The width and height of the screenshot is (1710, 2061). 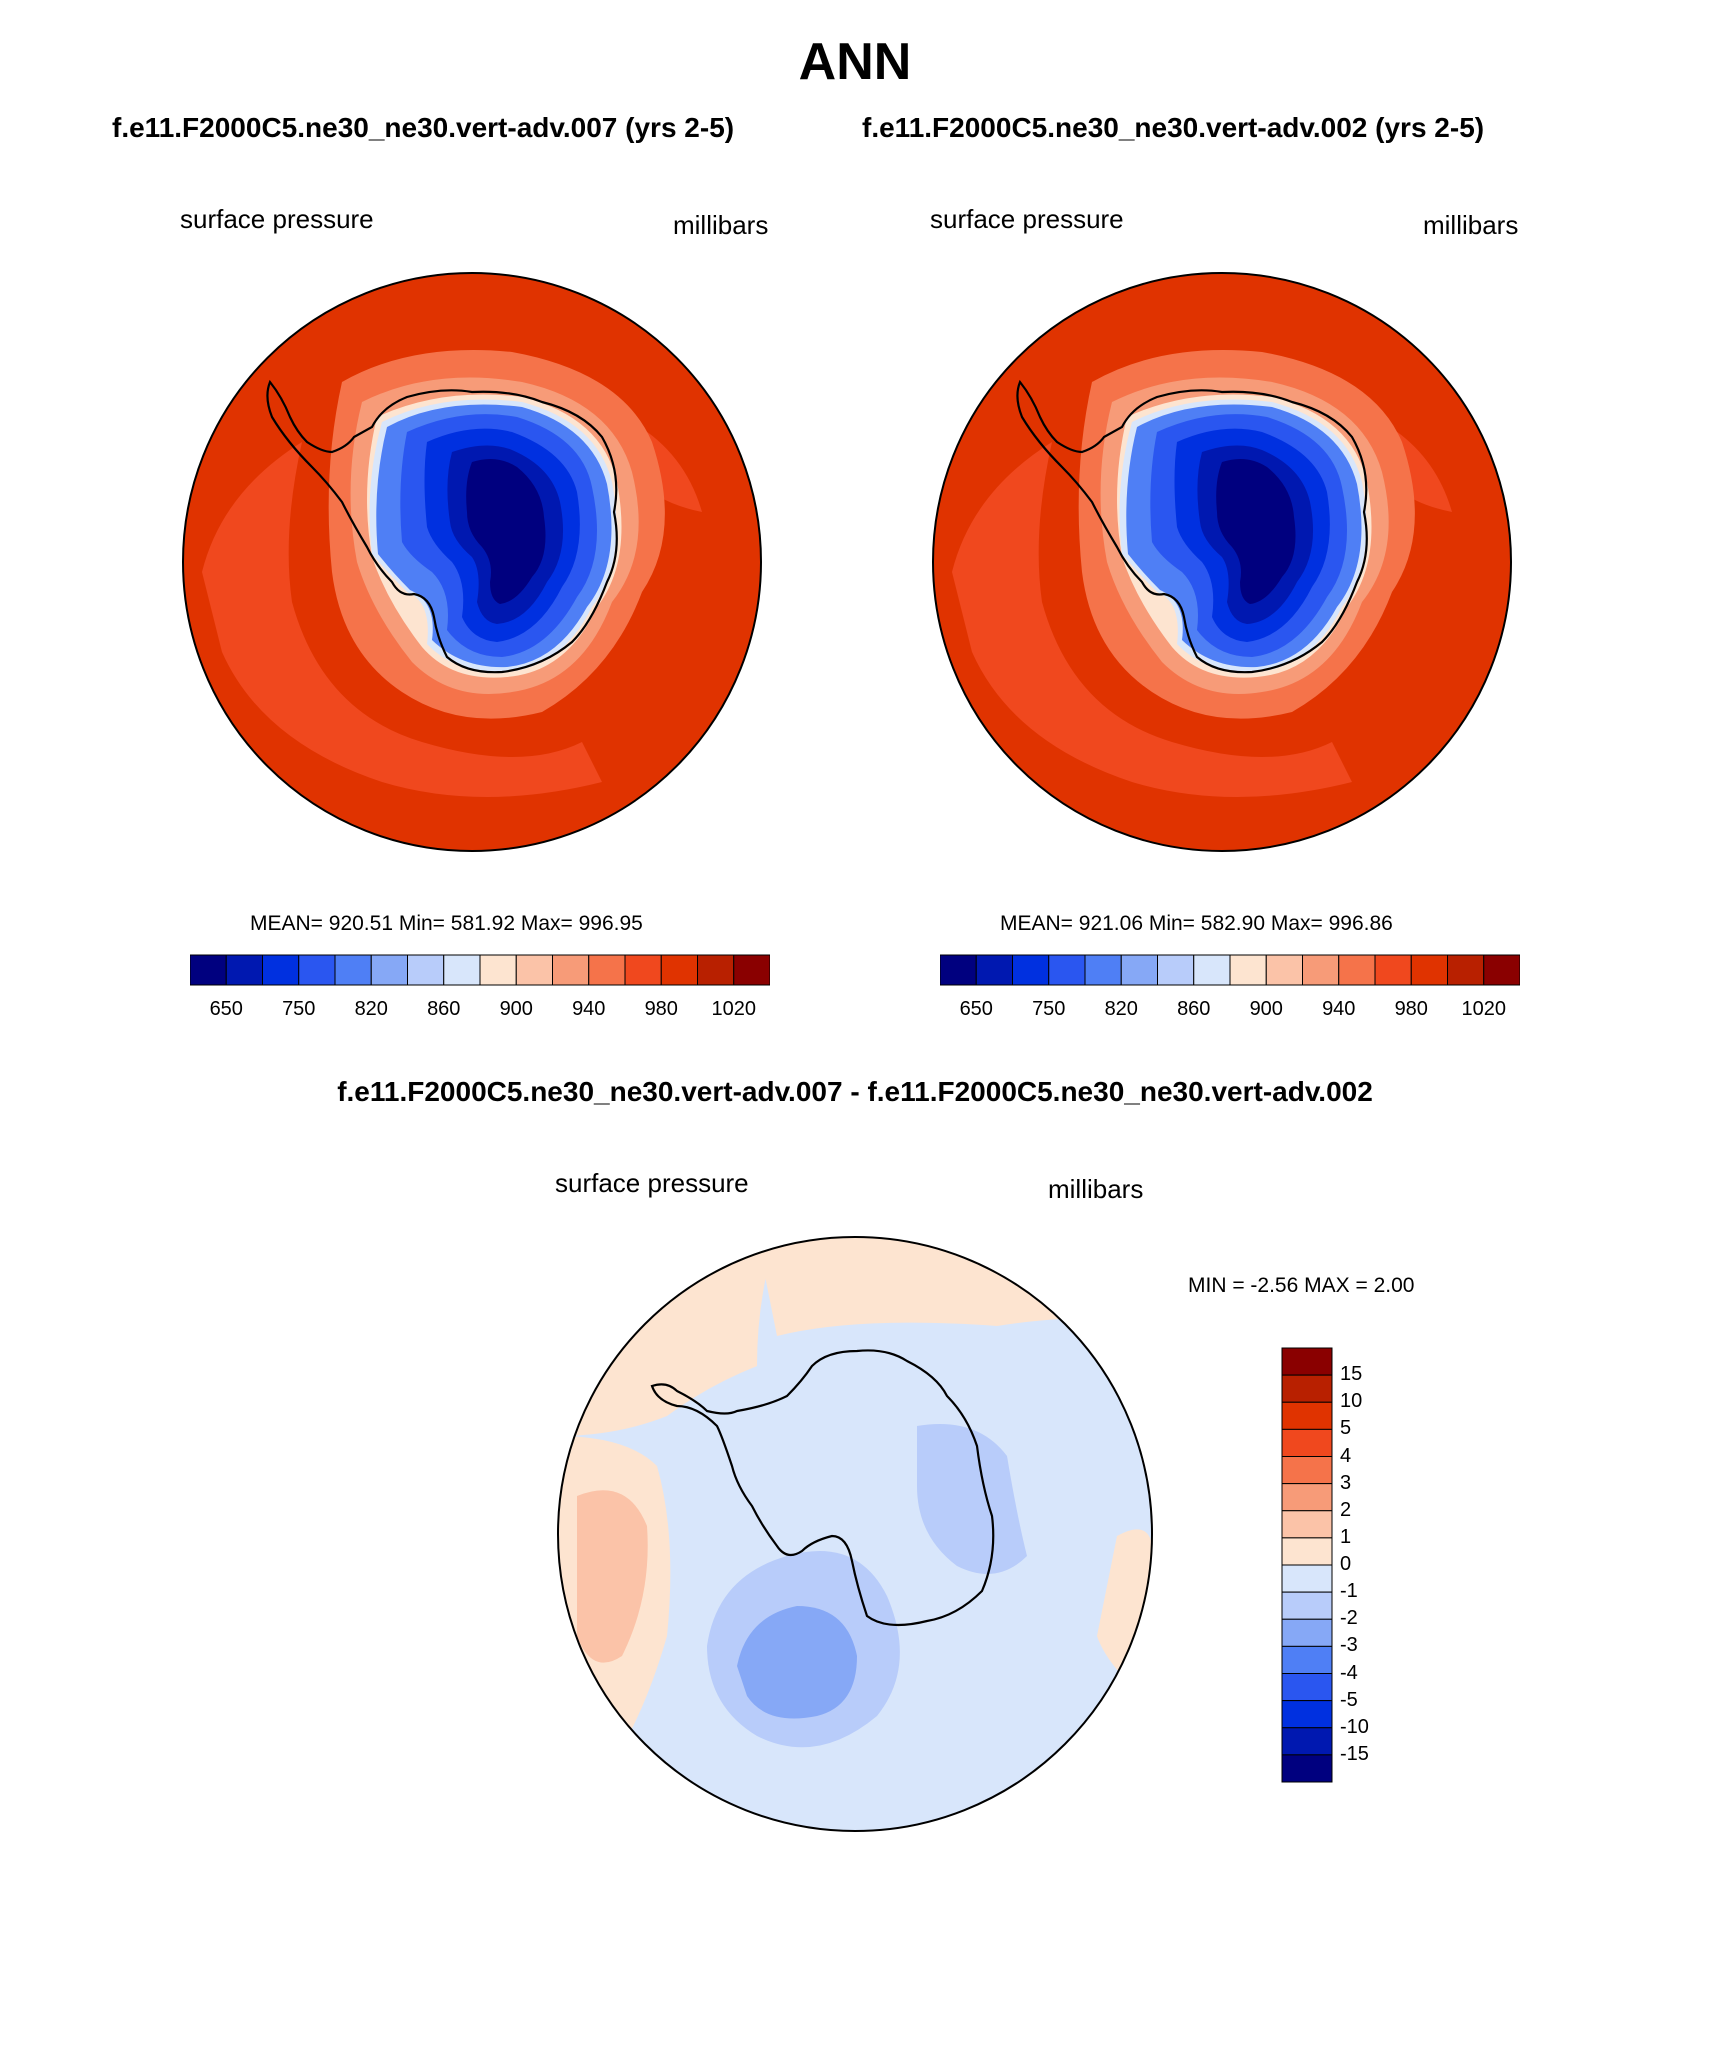 I want to click on panel-right-units: millibars, so click(x=1471, y=225).